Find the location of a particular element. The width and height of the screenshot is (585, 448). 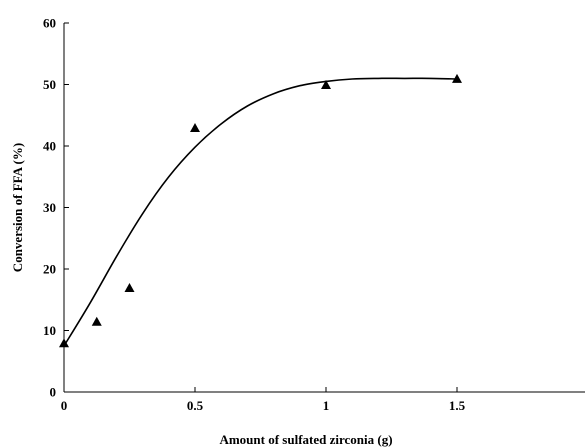

y-tick-label: 40 is located at coordinates (49, 146).